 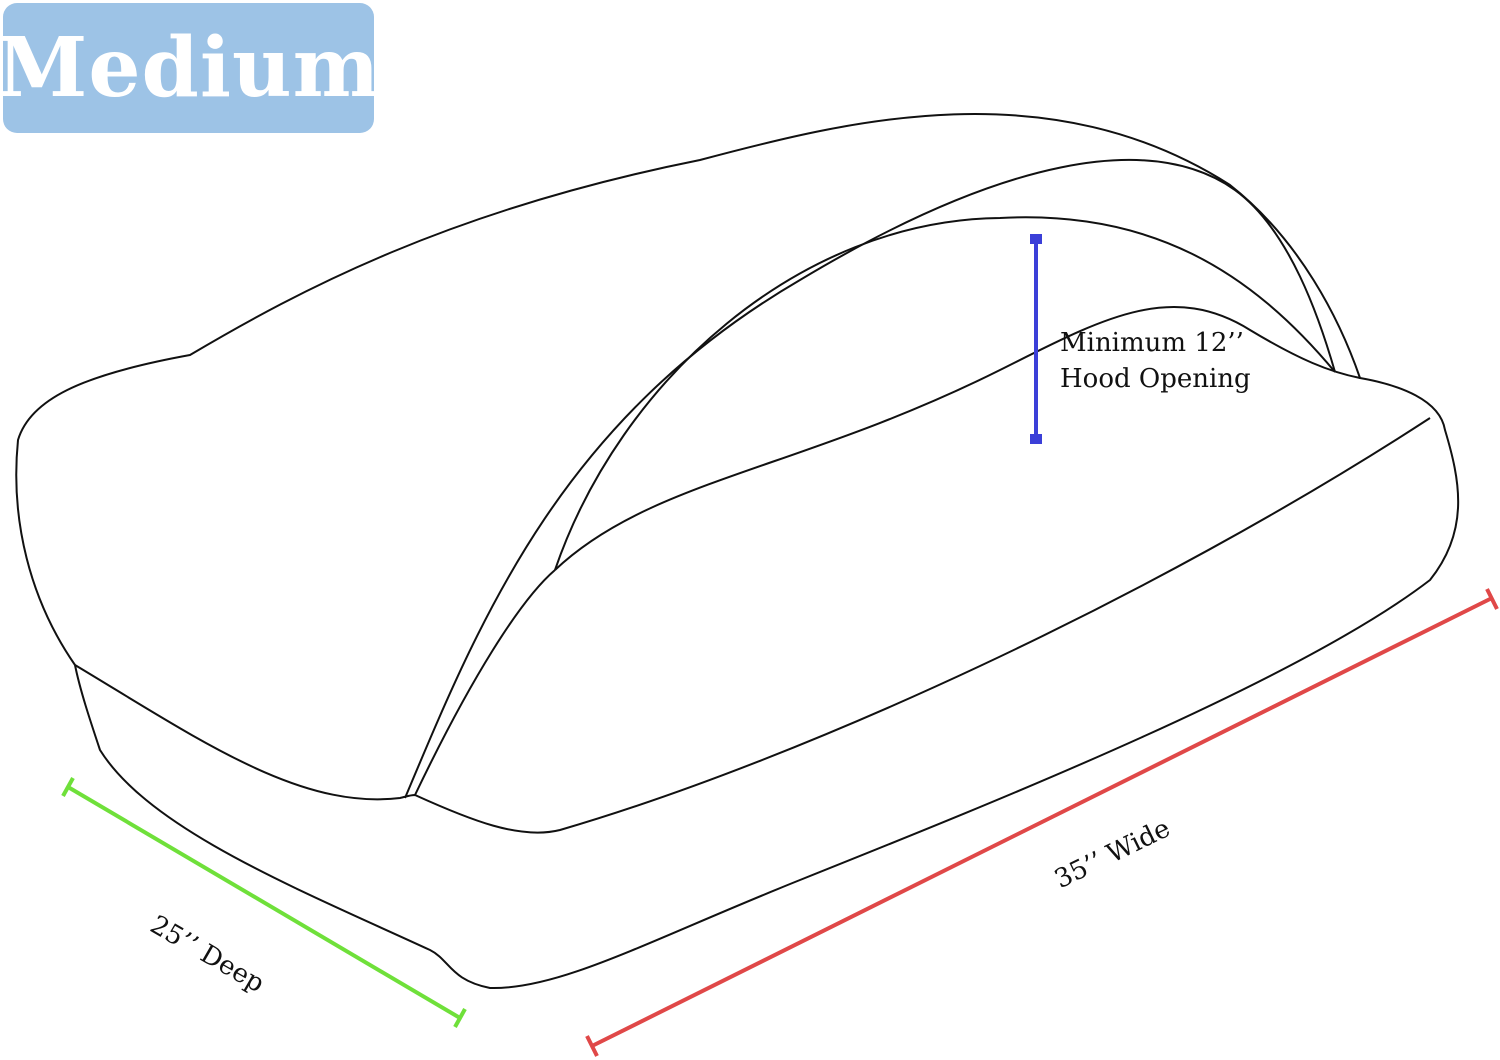 I want to click on hood-label-line1: Minimum 12’’, so click(x=1152, y=343).